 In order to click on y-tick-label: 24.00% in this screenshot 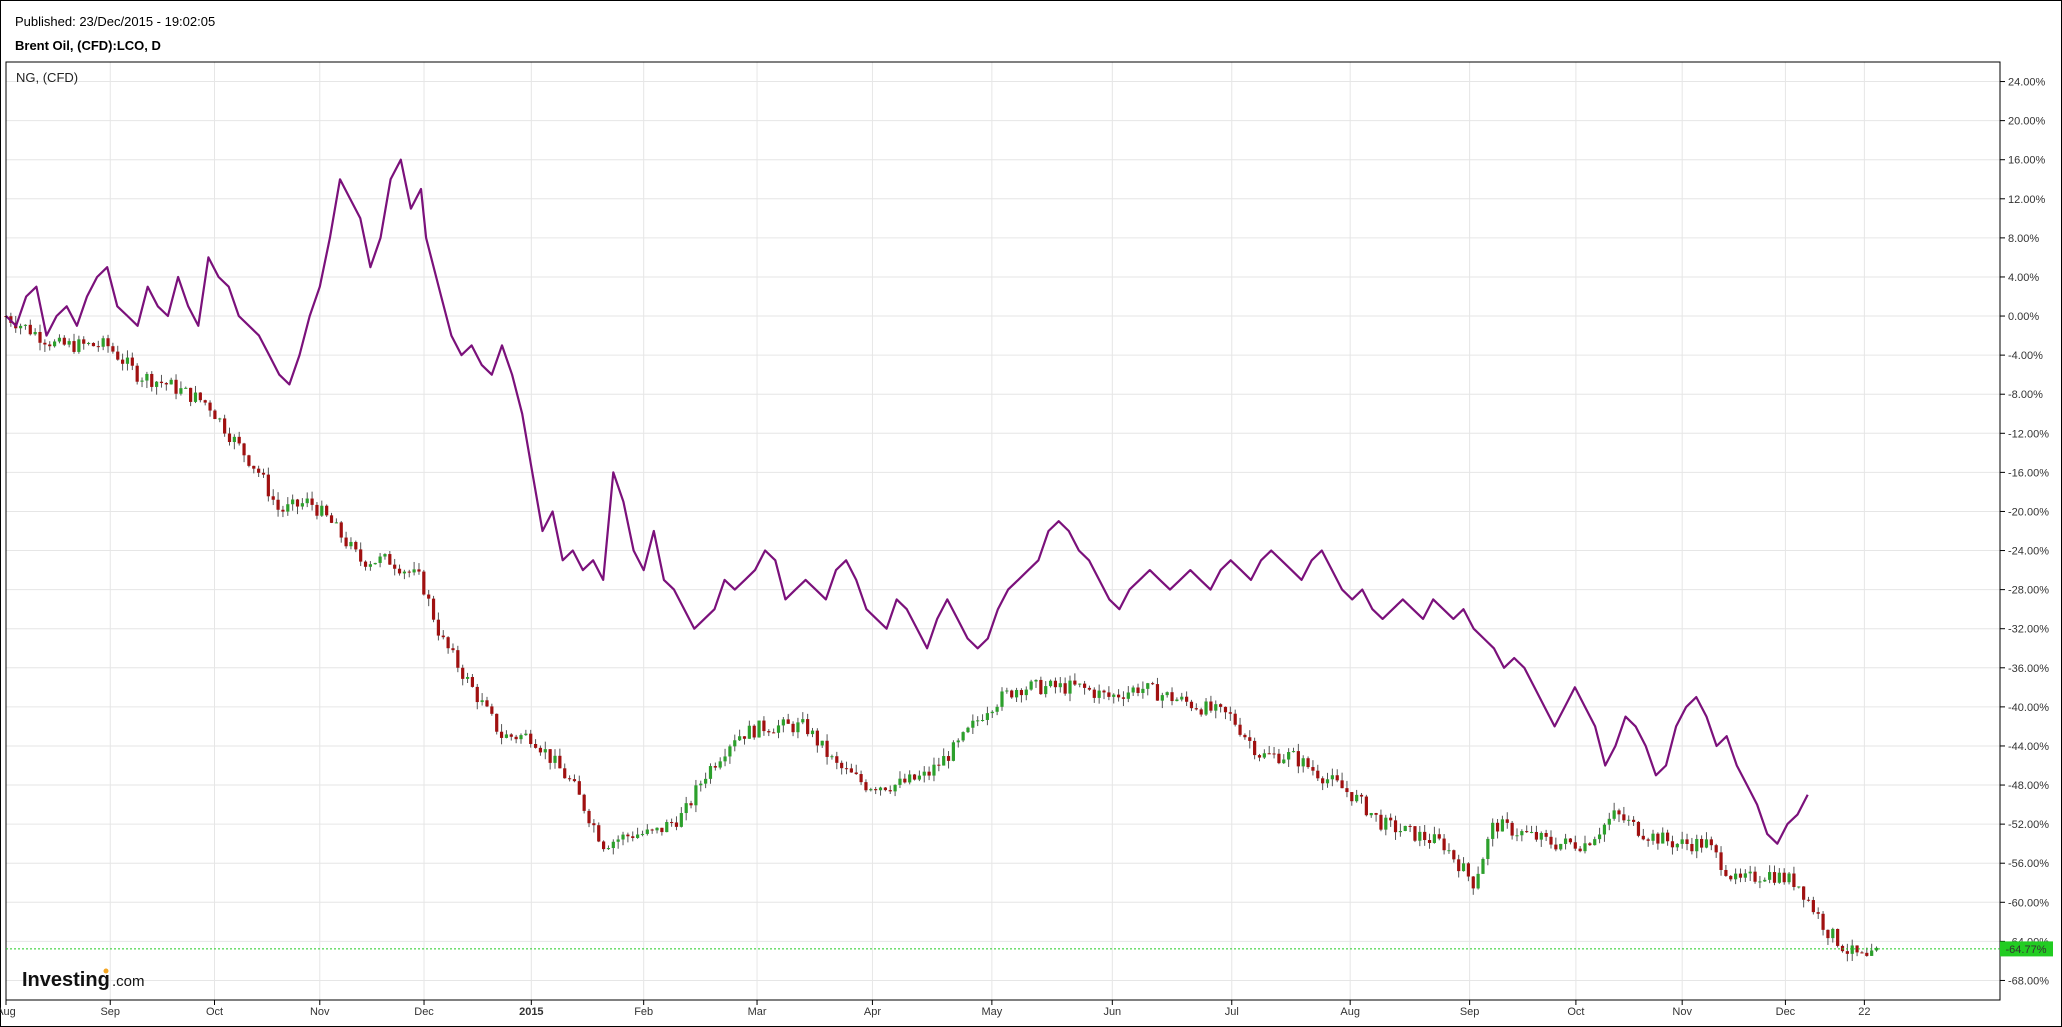, I will do `click(2027, 83)`.